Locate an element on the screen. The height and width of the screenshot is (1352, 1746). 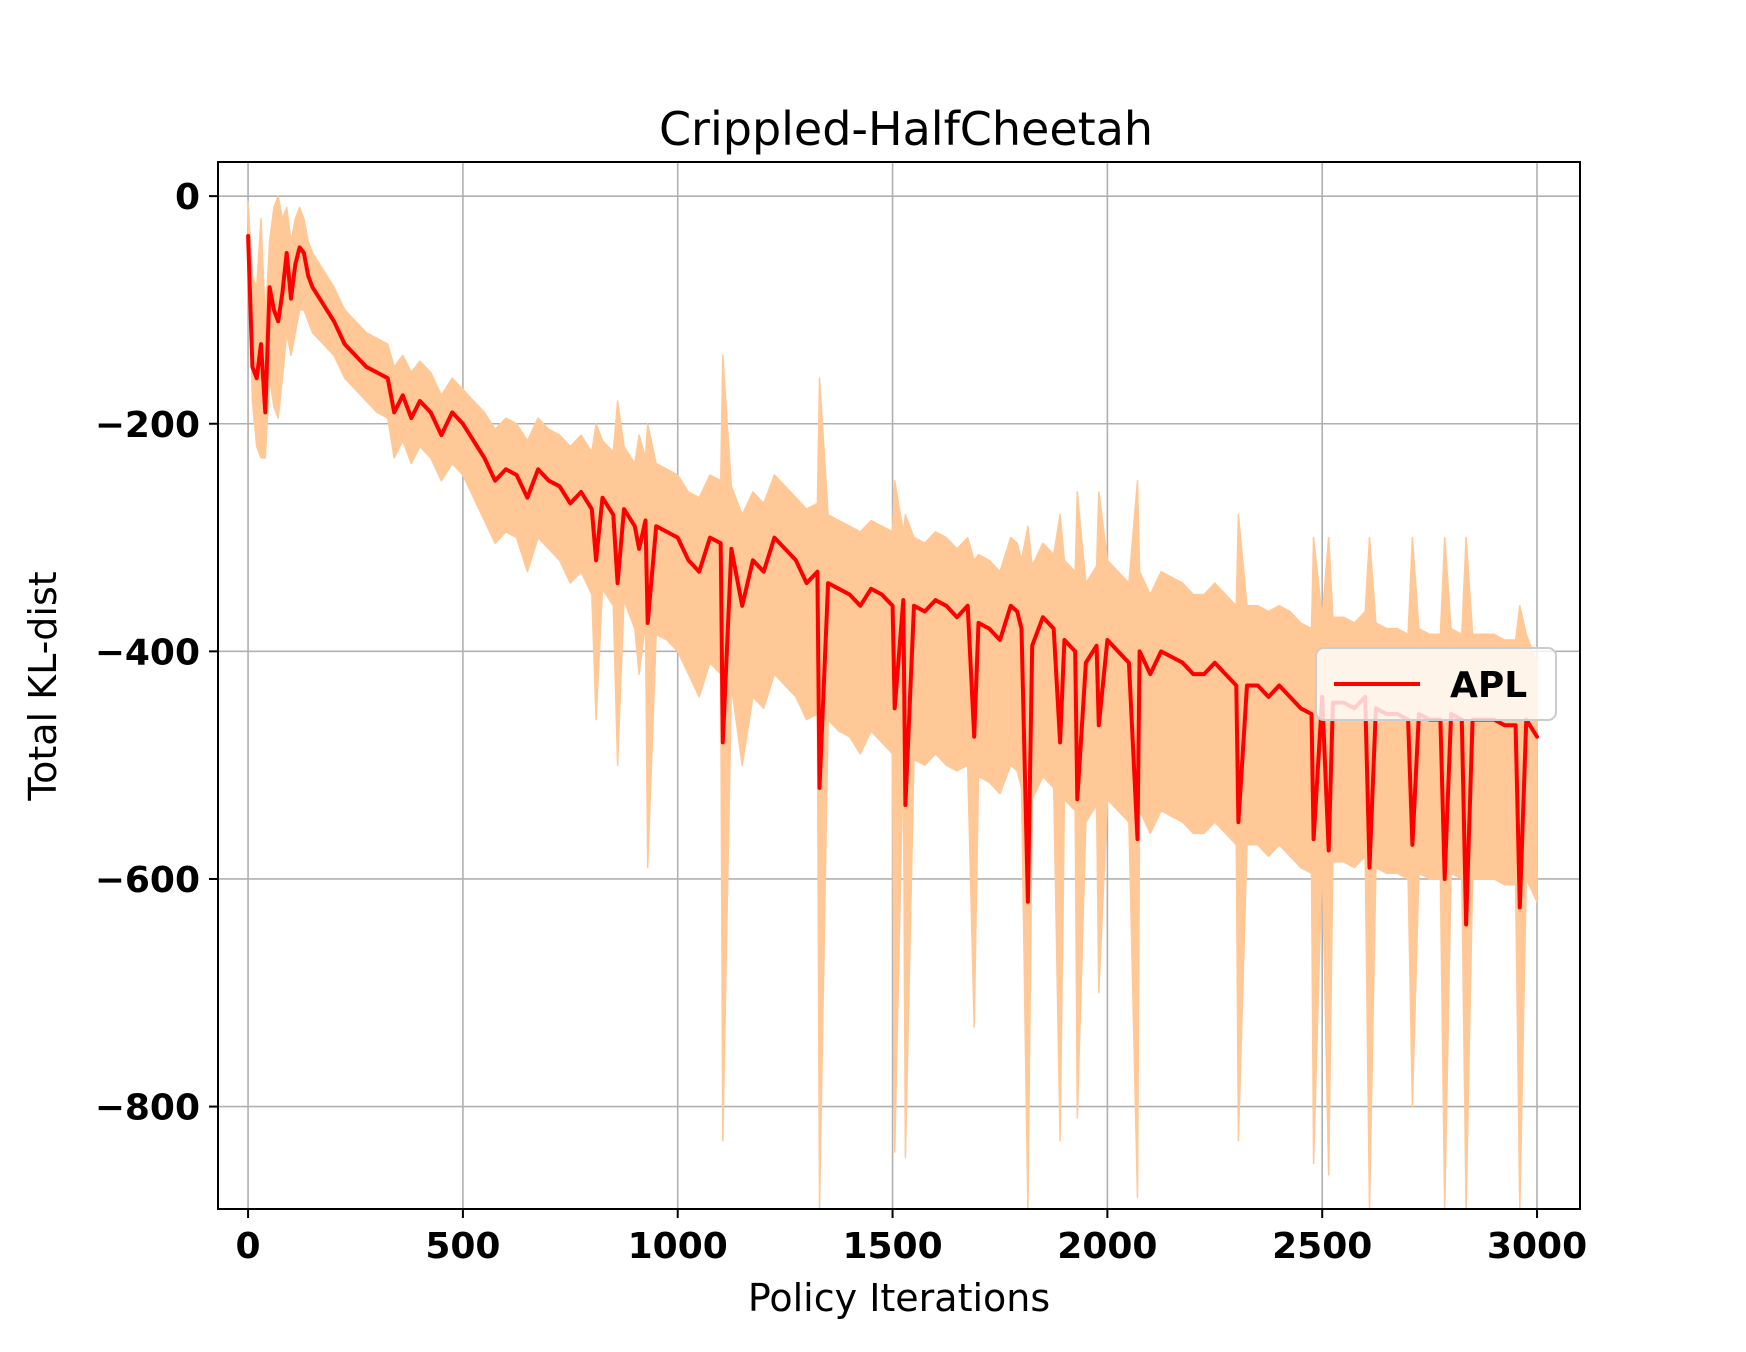
x-tick-label: 2500 is located at coordinates (1322, 1246).